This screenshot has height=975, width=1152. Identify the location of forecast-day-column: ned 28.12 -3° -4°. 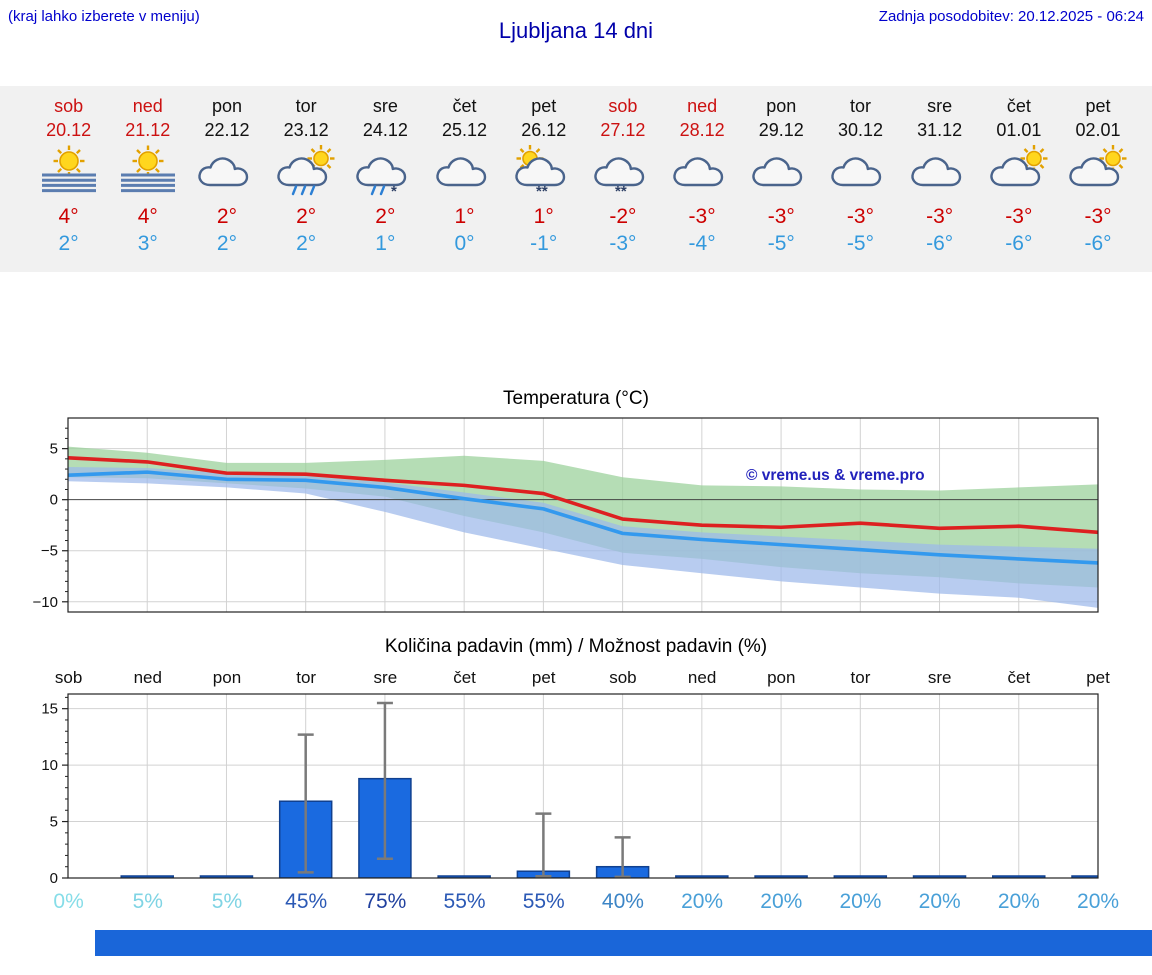
(702, 176).